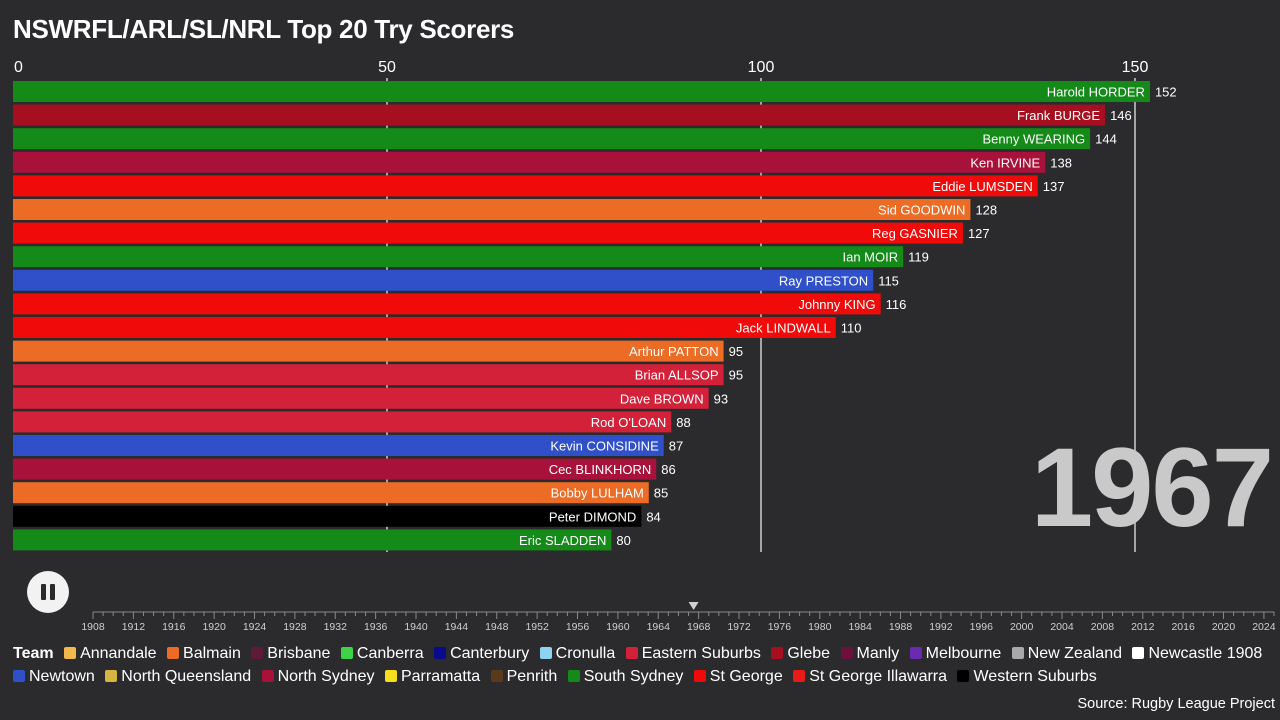 This screenshot has height=720, width=1280. I want to click on legend-label: Melbourne, so click(963, 653).